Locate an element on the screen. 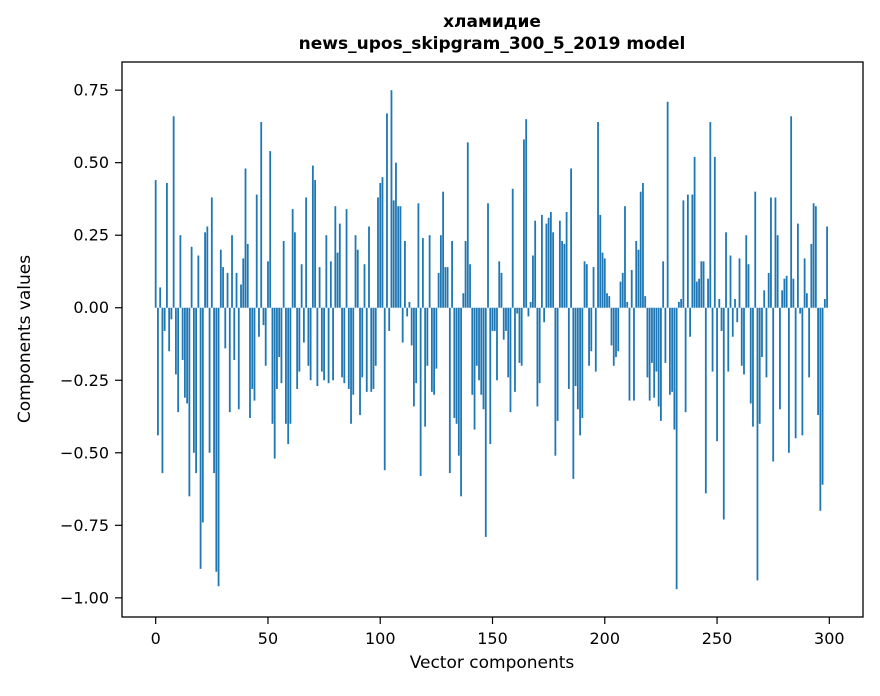 The width and height of the screenshot is (880, 696). y-tick-label-0.25: 0.25 is located at coordinates (91, 235).